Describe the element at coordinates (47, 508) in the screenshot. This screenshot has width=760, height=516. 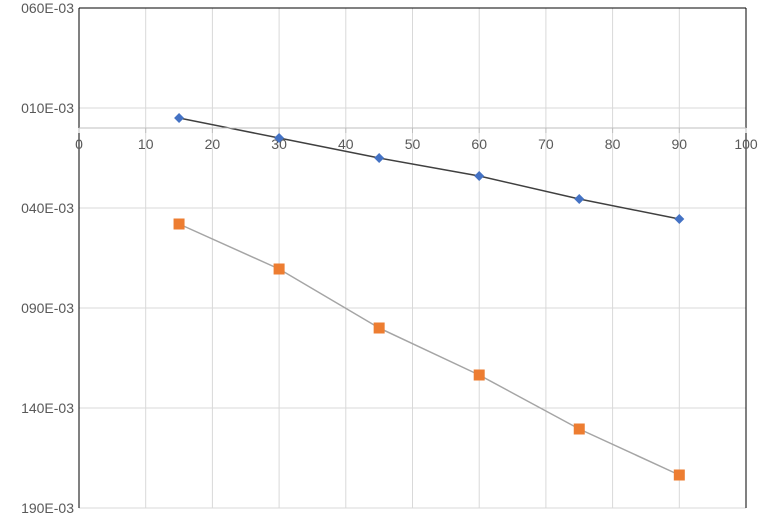
I see `y-tick-label: 190E-03` at that location.